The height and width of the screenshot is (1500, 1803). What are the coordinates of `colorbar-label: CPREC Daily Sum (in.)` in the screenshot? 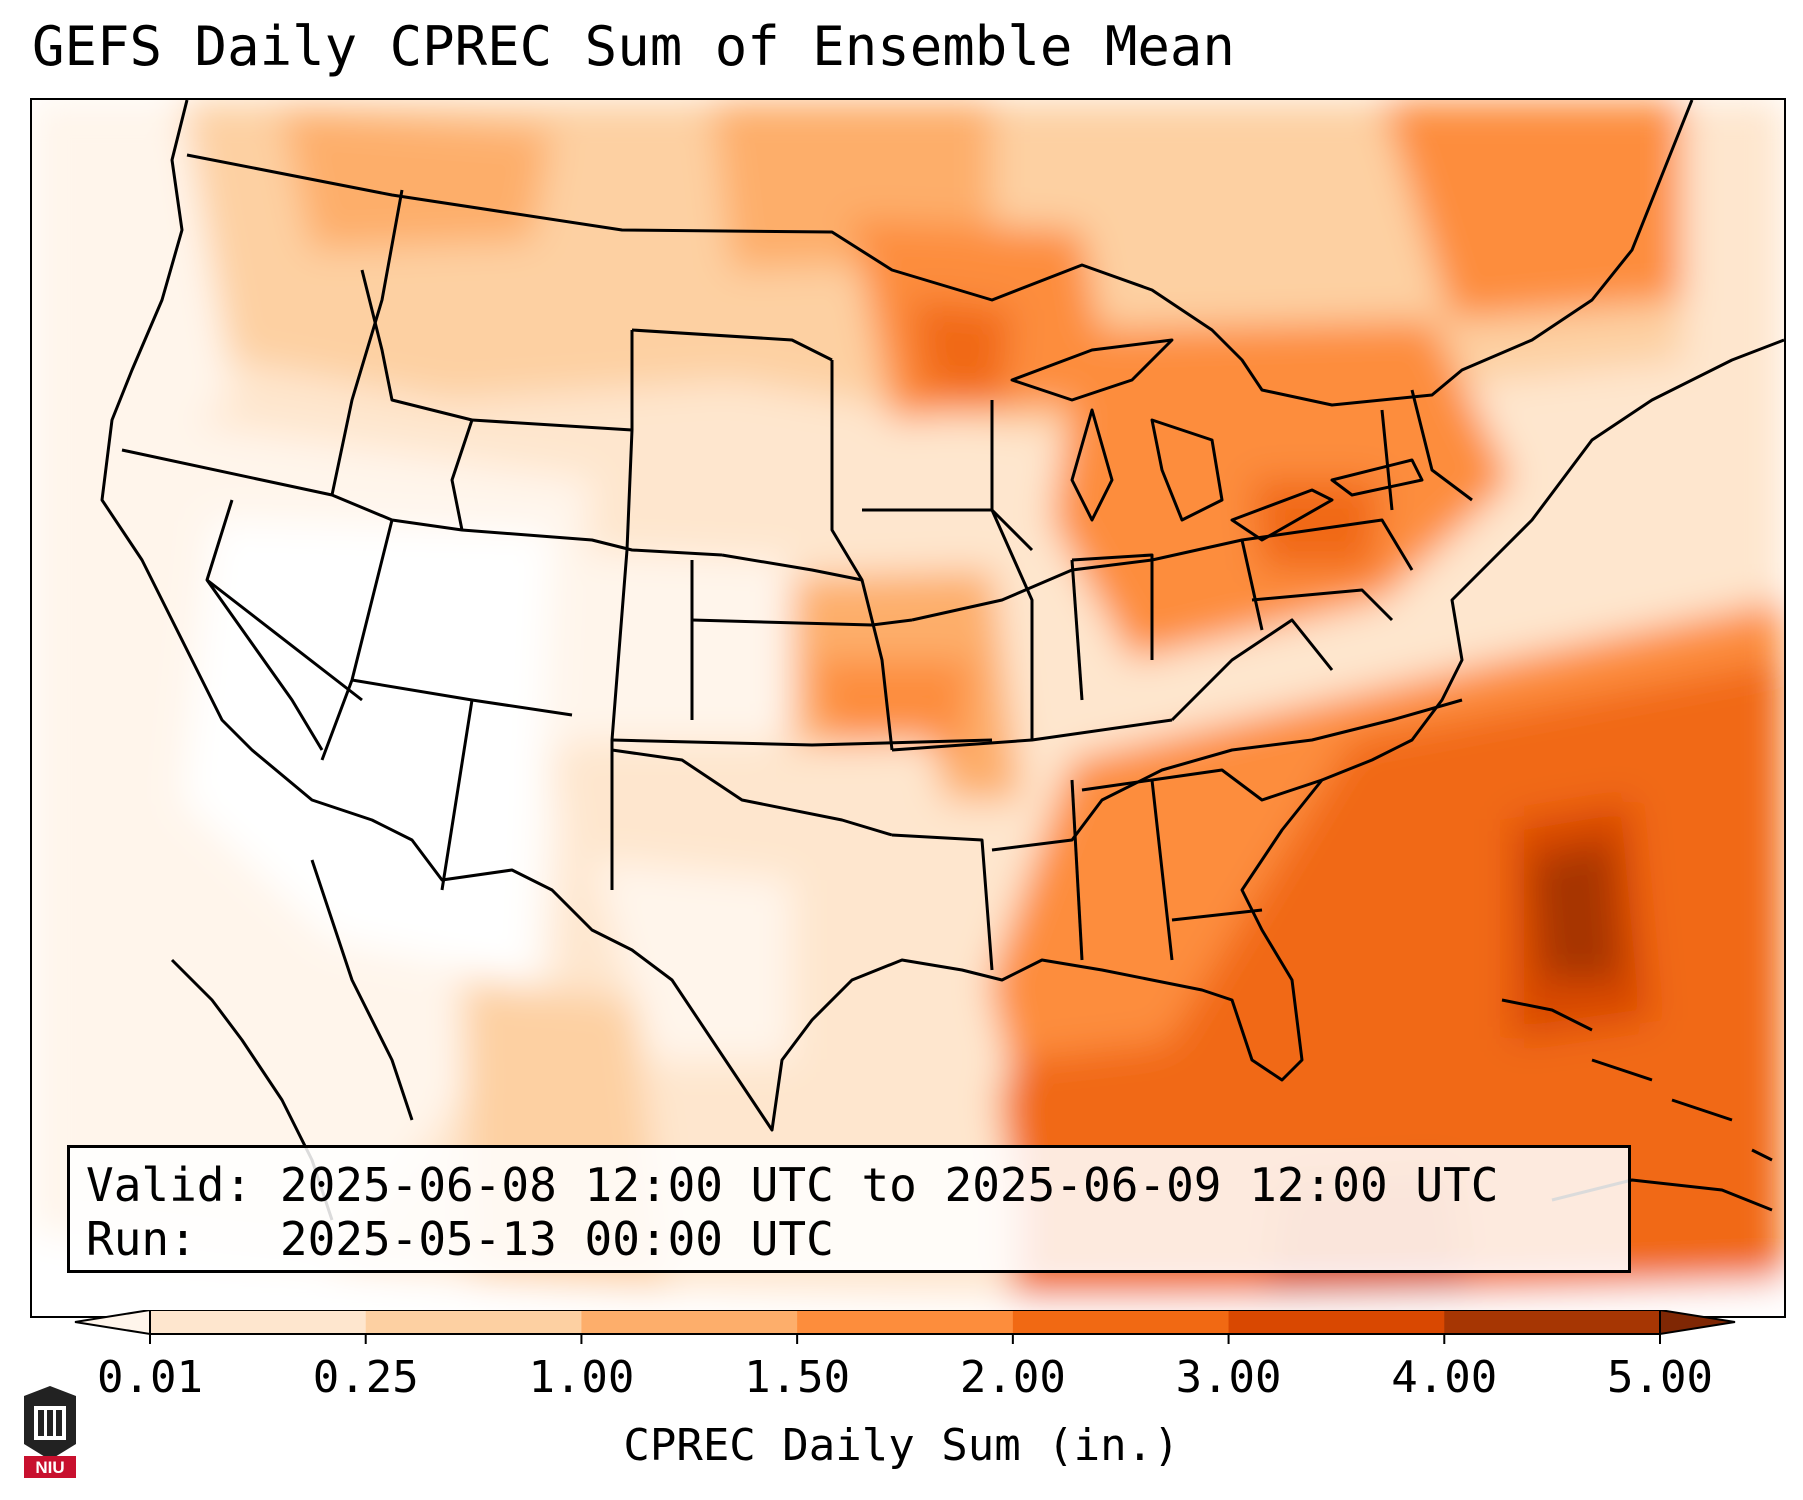 It's located at (901, 1445).